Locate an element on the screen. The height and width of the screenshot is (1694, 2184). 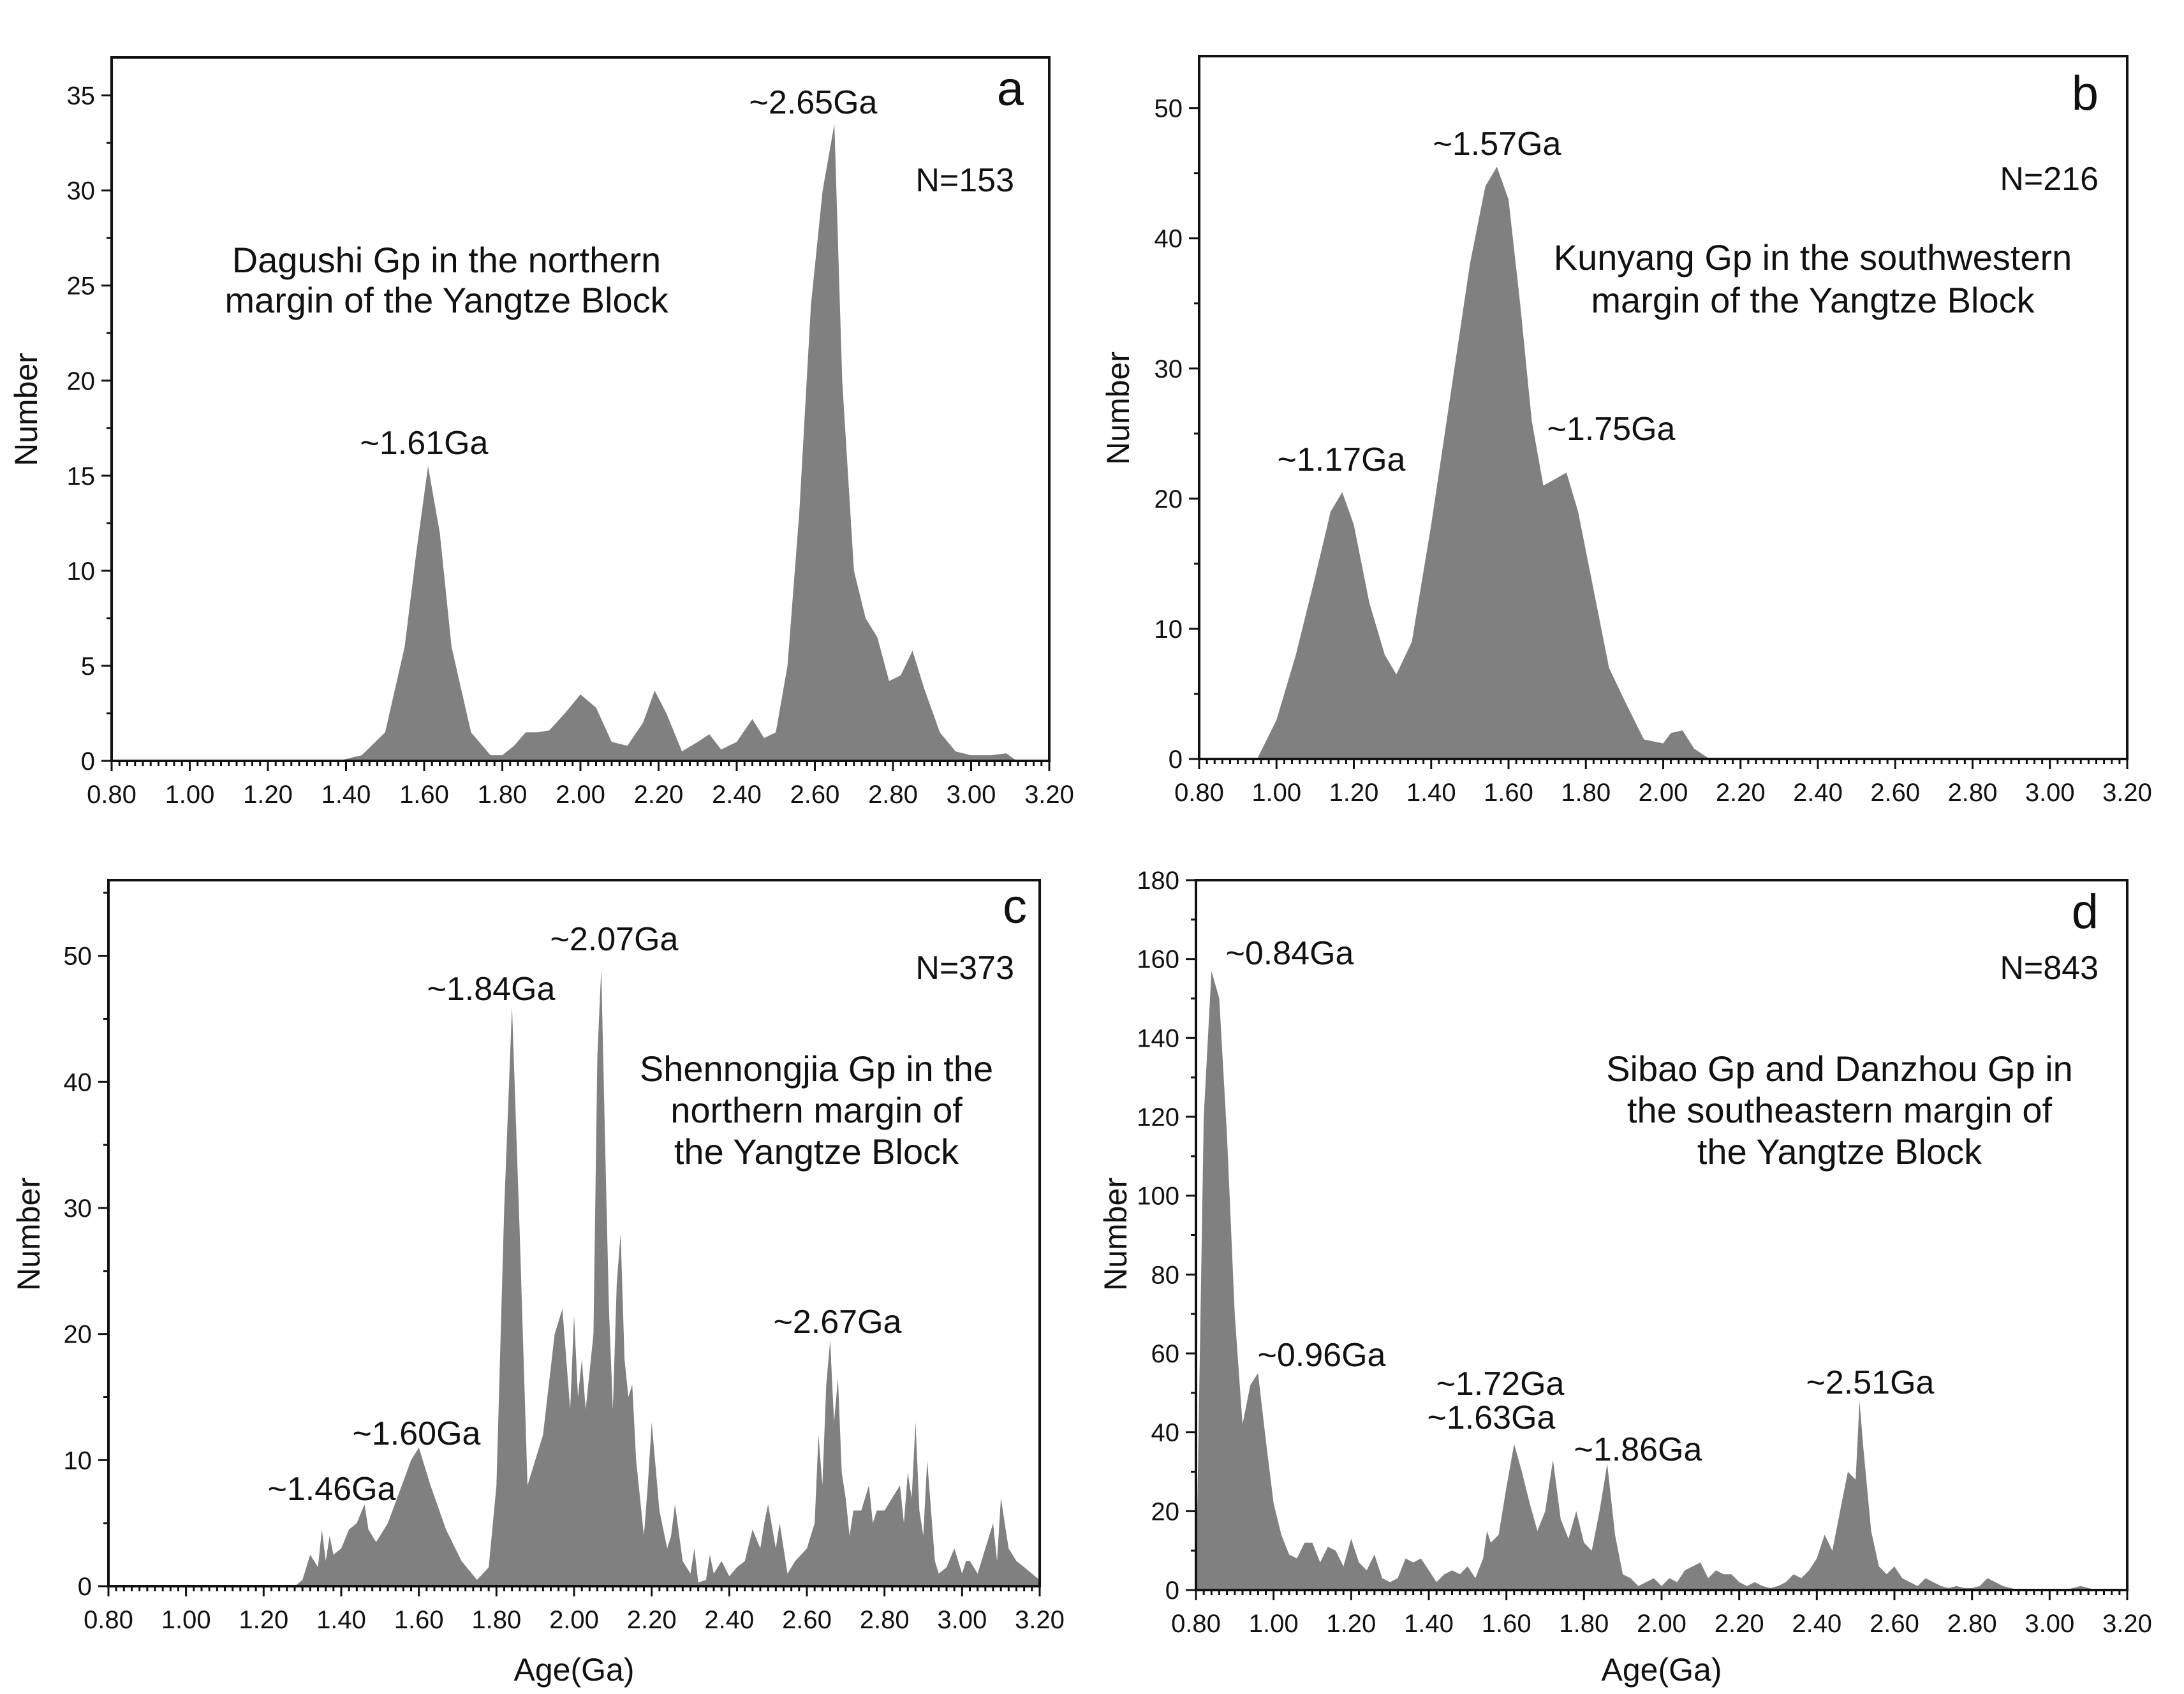
panel-letter: b is located at coordinates (2085, 93).